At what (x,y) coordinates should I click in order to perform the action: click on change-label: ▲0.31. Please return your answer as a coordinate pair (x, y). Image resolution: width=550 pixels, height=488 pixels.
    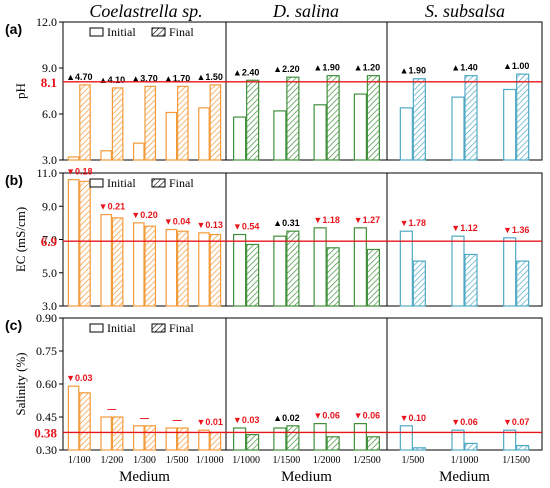
    Looking at the image, I should click on (286, 223).